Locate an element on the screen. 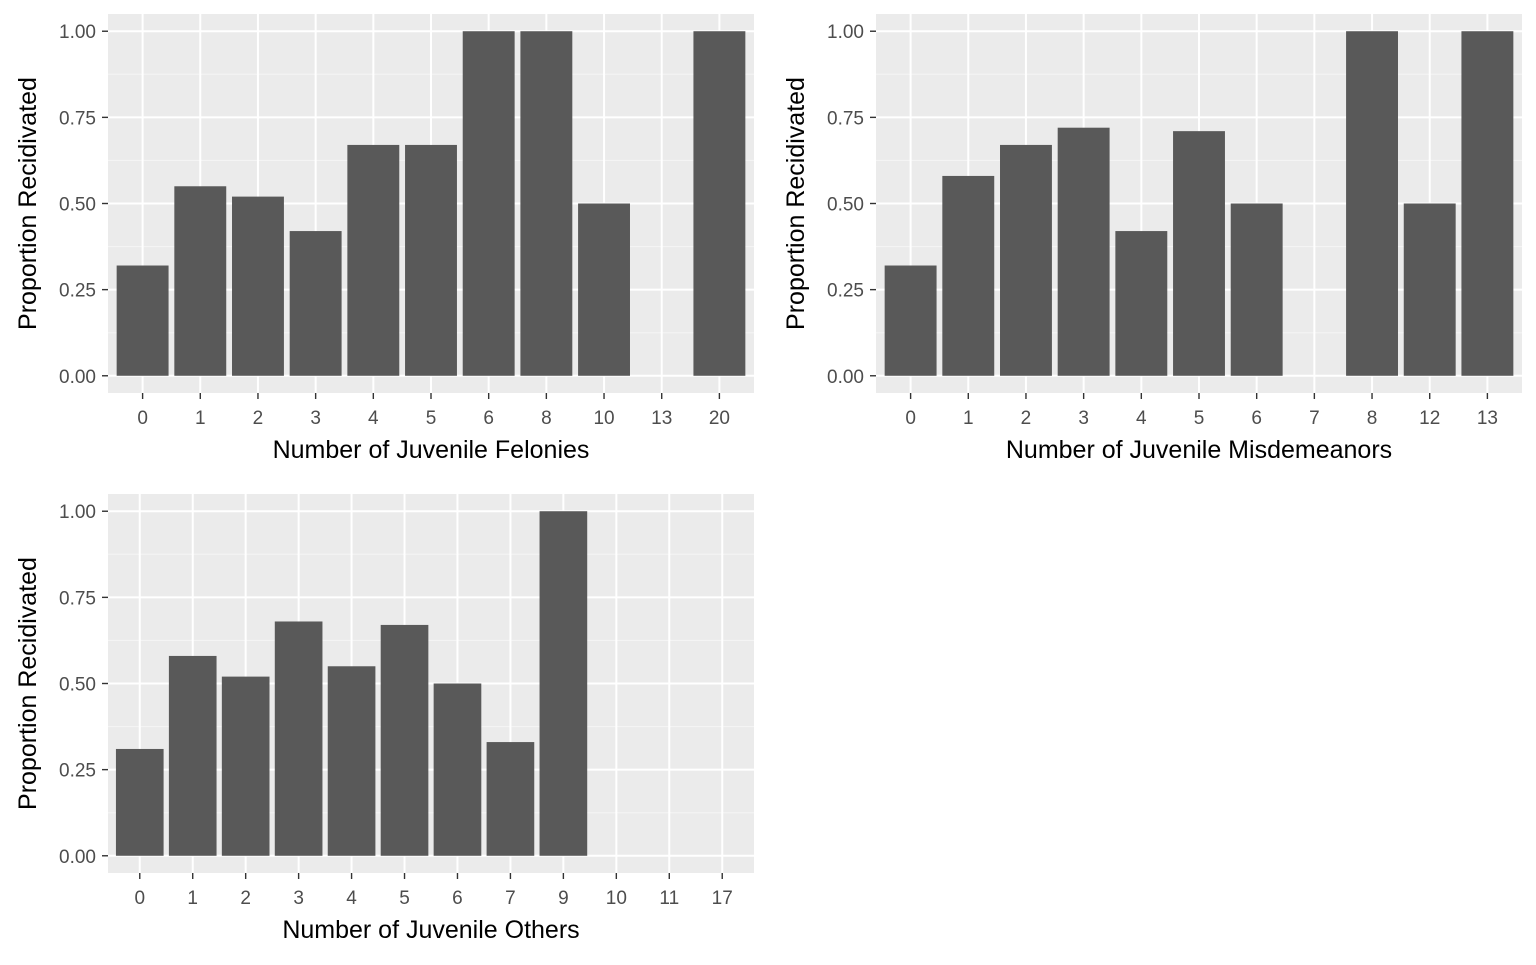 The width and height of the screenshot is (1536, 965). x-tick-label: 9 is located at coordinates (563, 898).